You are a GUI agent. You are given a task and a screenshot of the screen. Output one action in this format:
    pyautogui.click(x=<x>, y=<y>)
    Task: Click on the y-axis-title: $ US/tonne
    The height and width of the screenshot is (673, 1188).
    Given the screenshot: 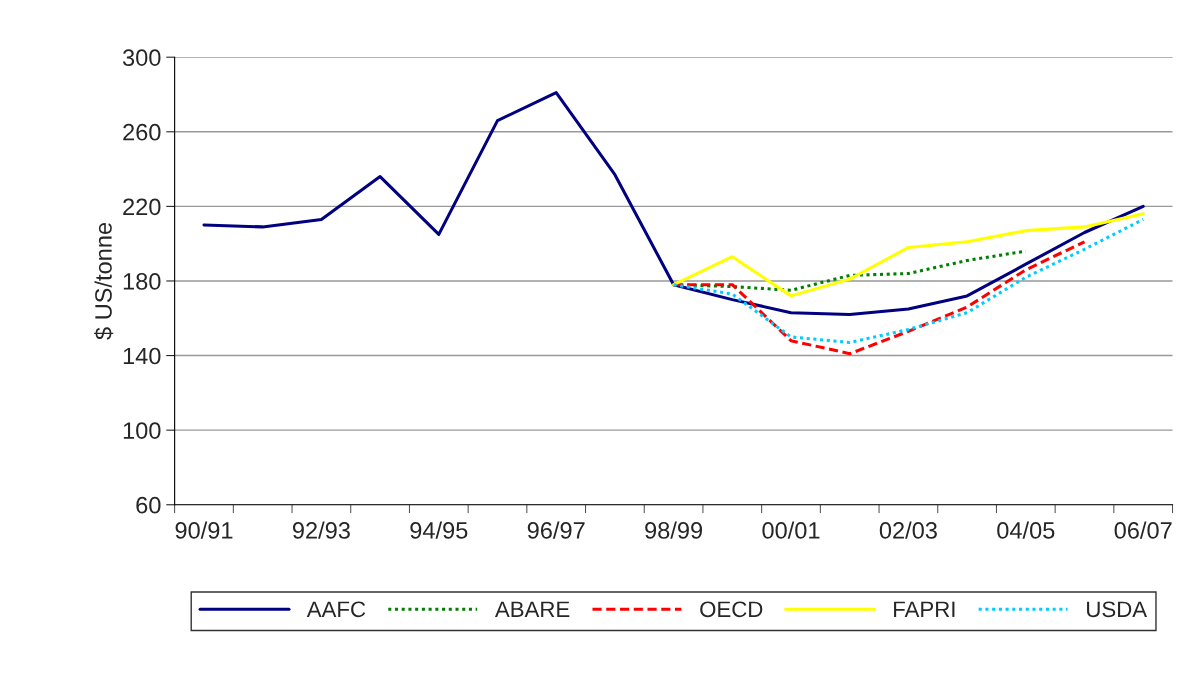 What is the action you would take?
    pyautogui.click(x=104, y=281)
    